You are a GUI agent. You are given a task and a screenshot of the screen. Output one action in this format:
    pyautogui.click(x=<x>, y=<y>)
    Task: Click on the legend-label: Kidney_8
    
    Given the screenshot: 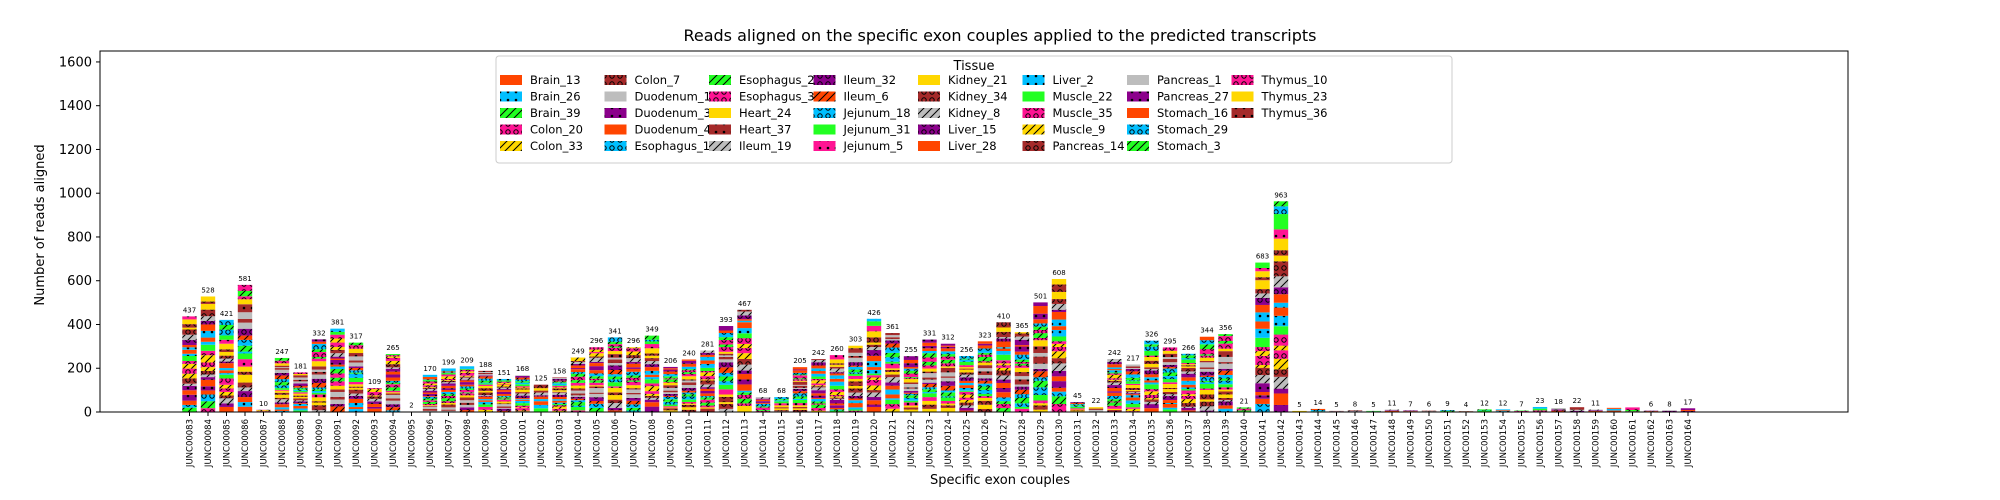 What is the action you would take?
    pyautogui.click(x=974, y=113)
    